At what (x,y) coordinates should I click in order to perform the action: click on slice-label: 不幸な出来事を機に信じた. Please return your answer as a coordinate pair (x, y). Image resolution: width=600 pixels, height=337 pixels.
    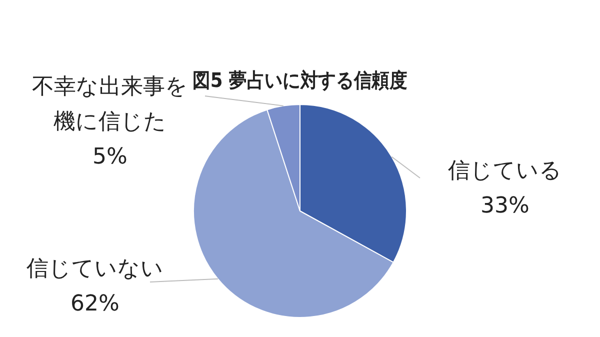
    Looking at the image, I should click on (110, 104).